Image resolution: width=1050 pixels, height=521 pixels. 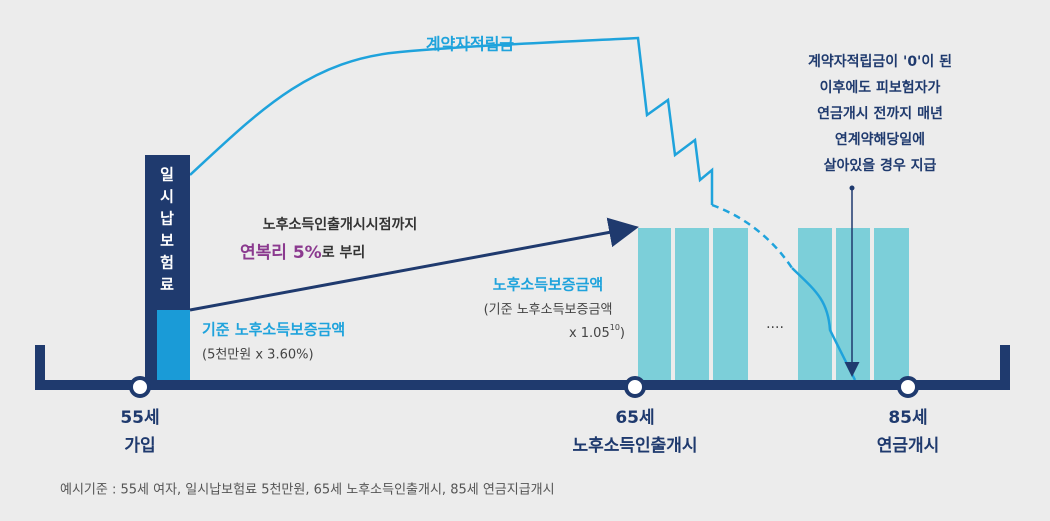 What do you see at coordinates (880, 113) in the screenshot?
I see `note-line: 연금개시 전까지 매년` at bounding box center [880, 113].